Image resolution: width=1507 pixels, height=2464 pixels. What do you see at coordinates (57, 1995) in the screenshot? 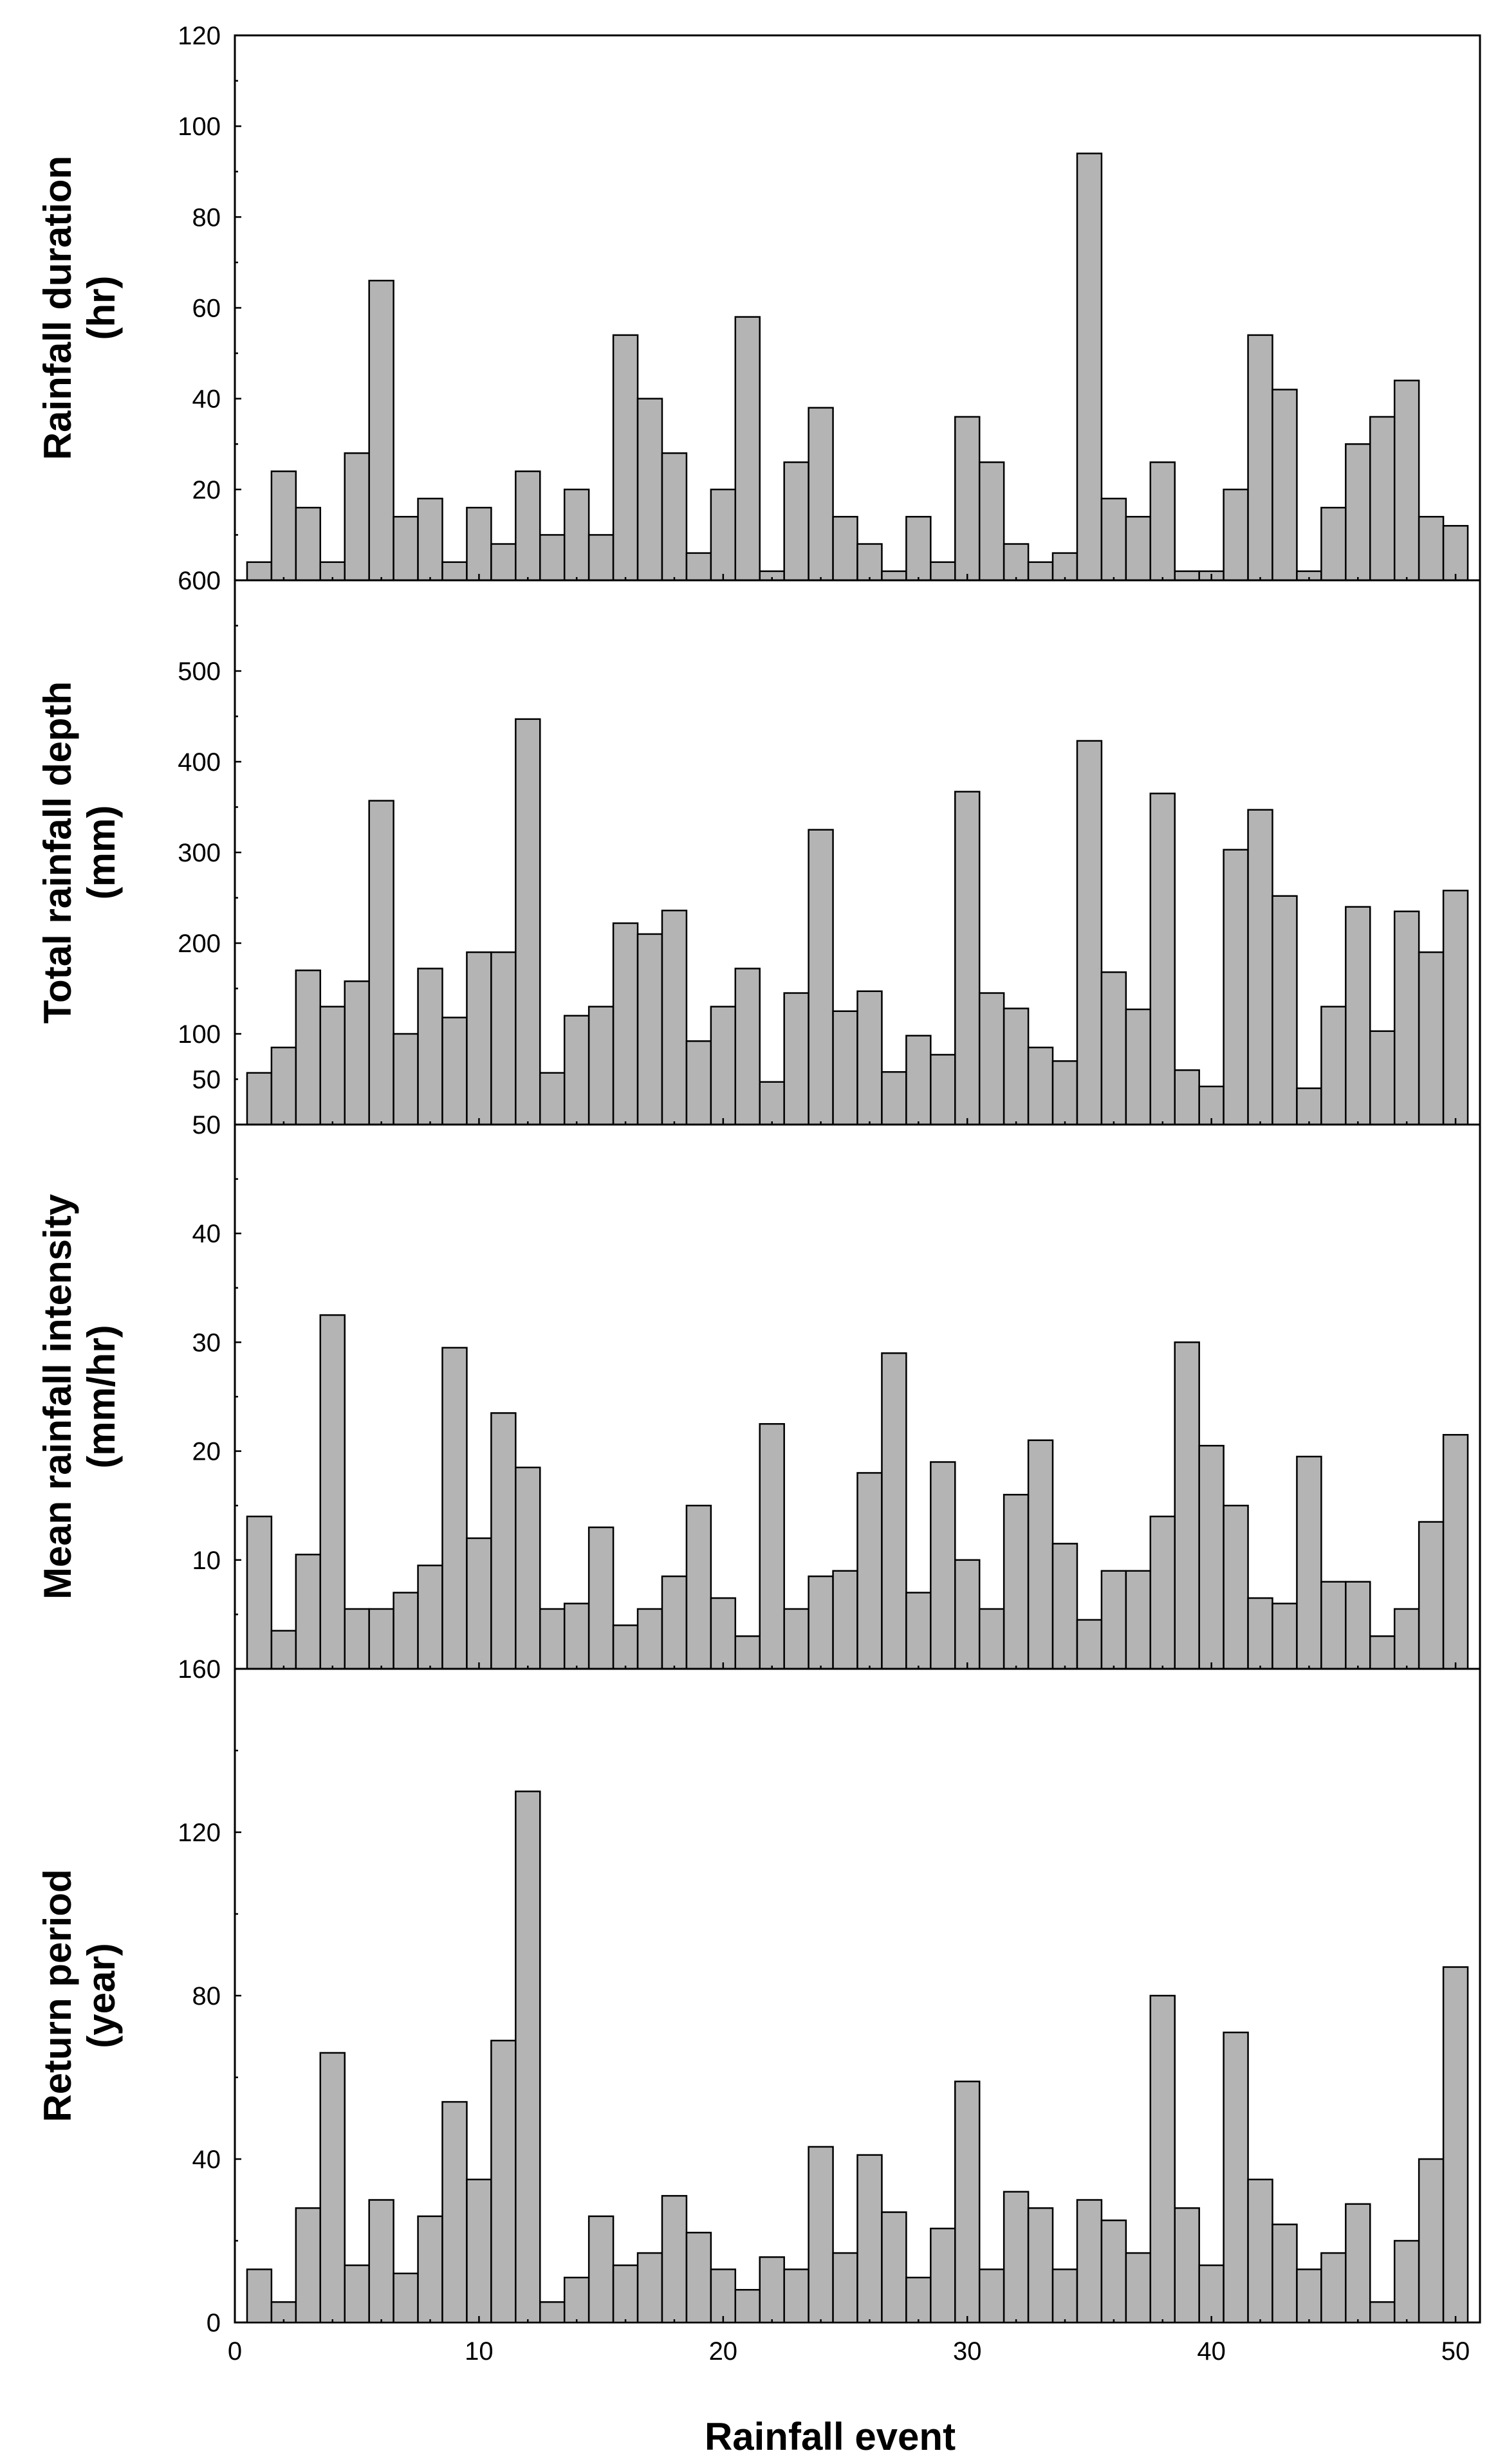
I see `y-axis-label-title: Return period` at bounding box center [57, 1995].